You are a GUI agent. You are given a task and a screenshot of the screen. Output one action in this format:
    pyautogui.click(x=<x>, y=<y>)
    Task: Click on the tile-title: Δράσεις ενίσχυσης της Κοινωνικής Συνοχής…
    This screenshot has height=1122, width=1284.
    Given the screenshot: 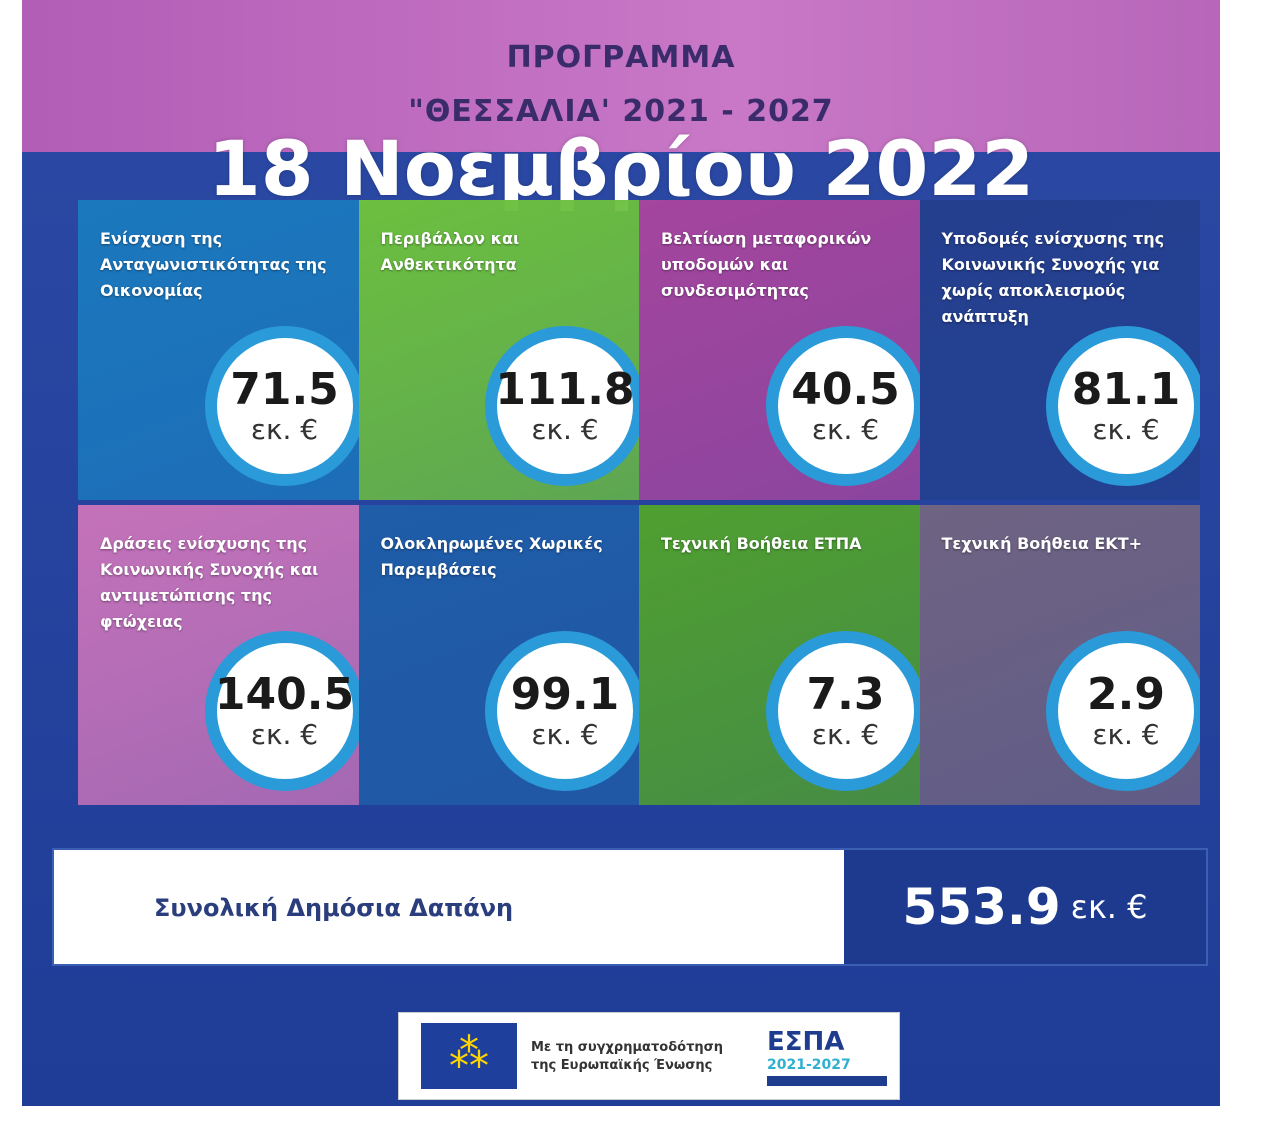 What is the action you would take?
    pyautogui.click(x=209, y=582)
    